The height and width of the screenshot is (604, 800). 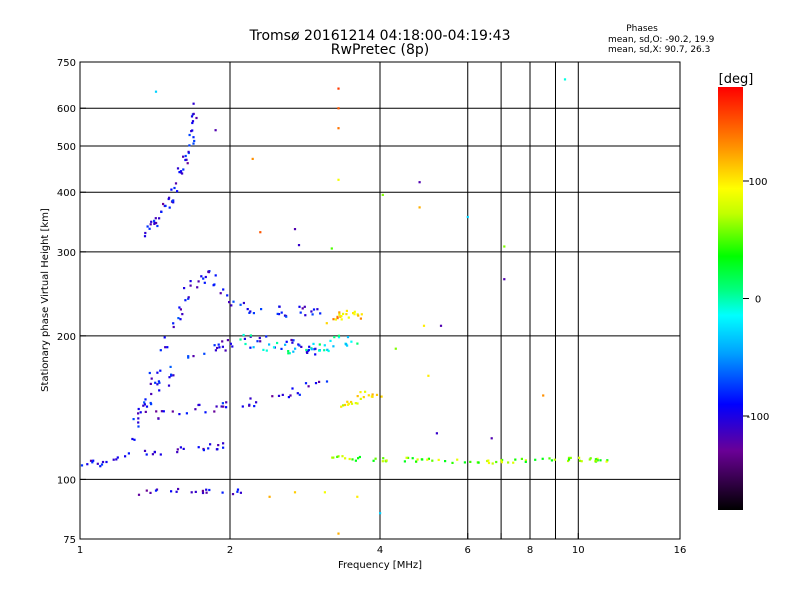 What do you see at coordinates (66, 193) in the screenshot?
I see `y-tick-label: 400` at bounding box center [66, 193].